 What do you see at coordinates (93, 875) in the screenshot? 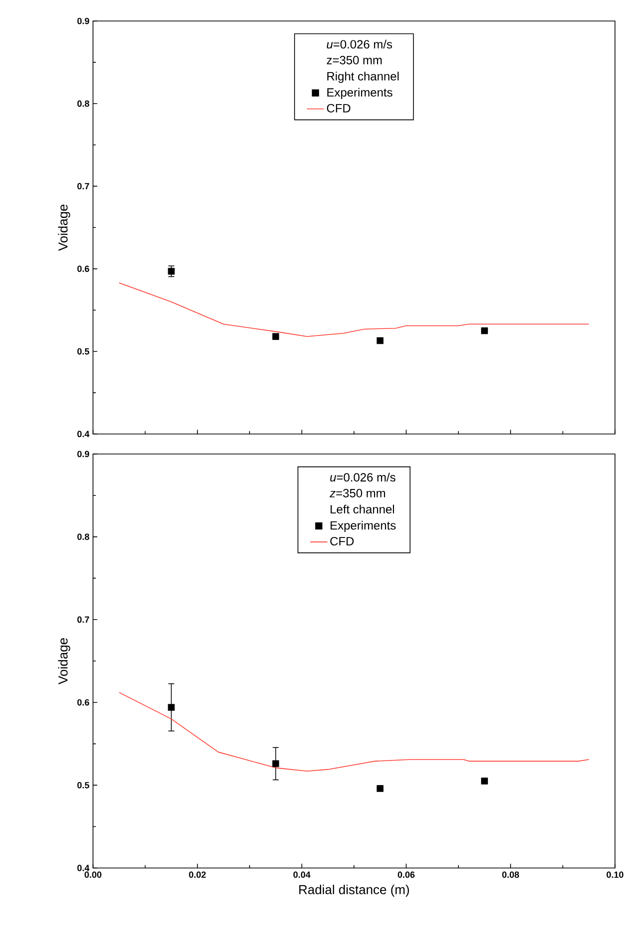
I see `x-tick-label: 0.00` at bounding box center [93, 875].